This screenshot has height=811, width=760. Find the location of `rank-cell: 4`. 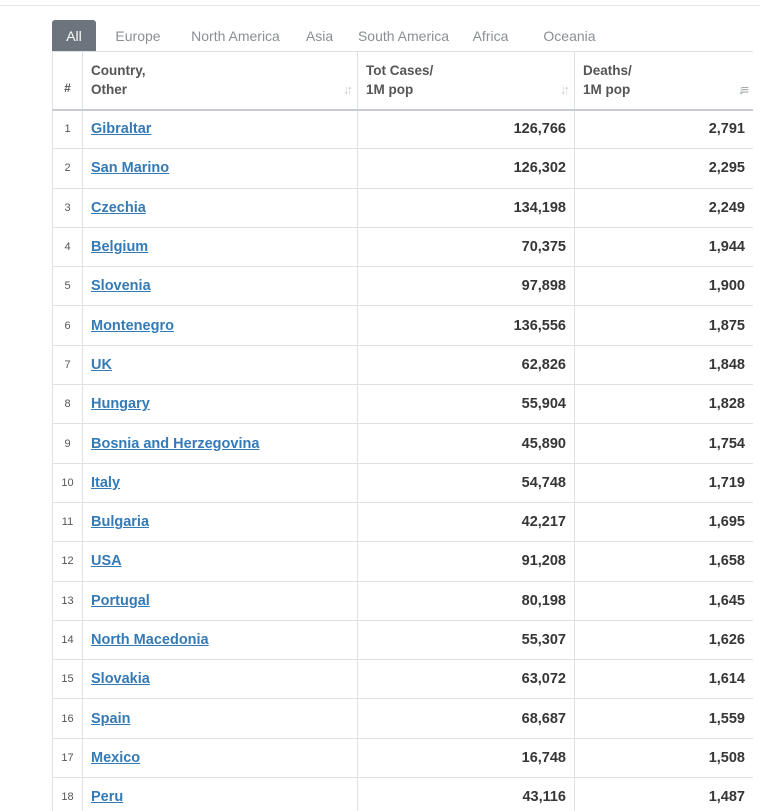

rank-cell: 4 is located at coordinates (68, 246).